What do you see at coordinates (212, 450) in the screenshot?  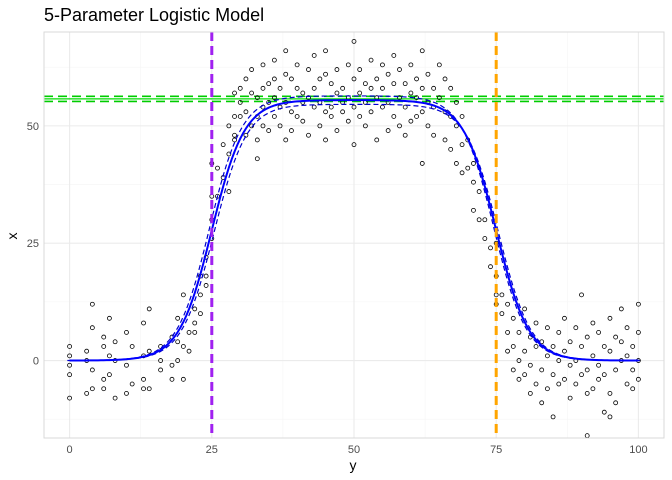 I see `x-tick-label: 25` at bounding box center [212, 450].